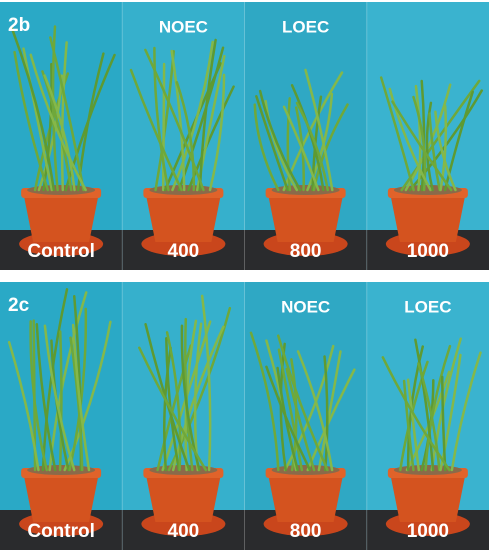 The width and height of the screenshot is (489, 550). Describe the element at coordinates (19, 305) in the screenshot. I see `panel-label: 2c` at that location.